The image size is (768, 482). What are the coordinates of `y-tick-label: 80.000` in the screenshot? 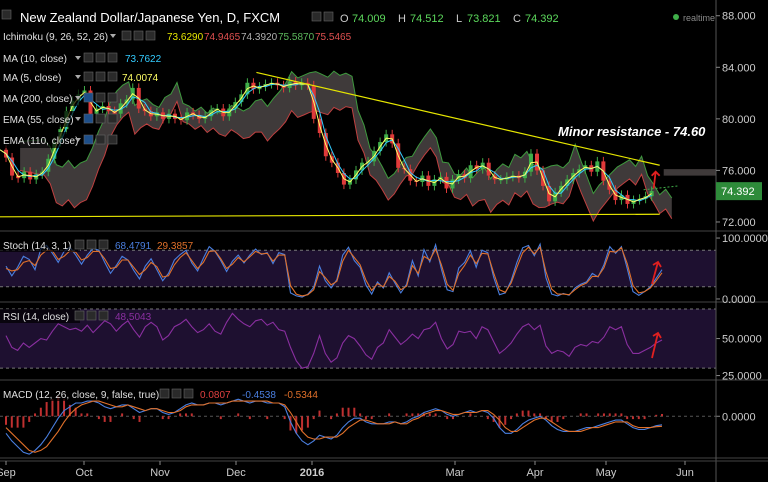 It's located at (739, 120).